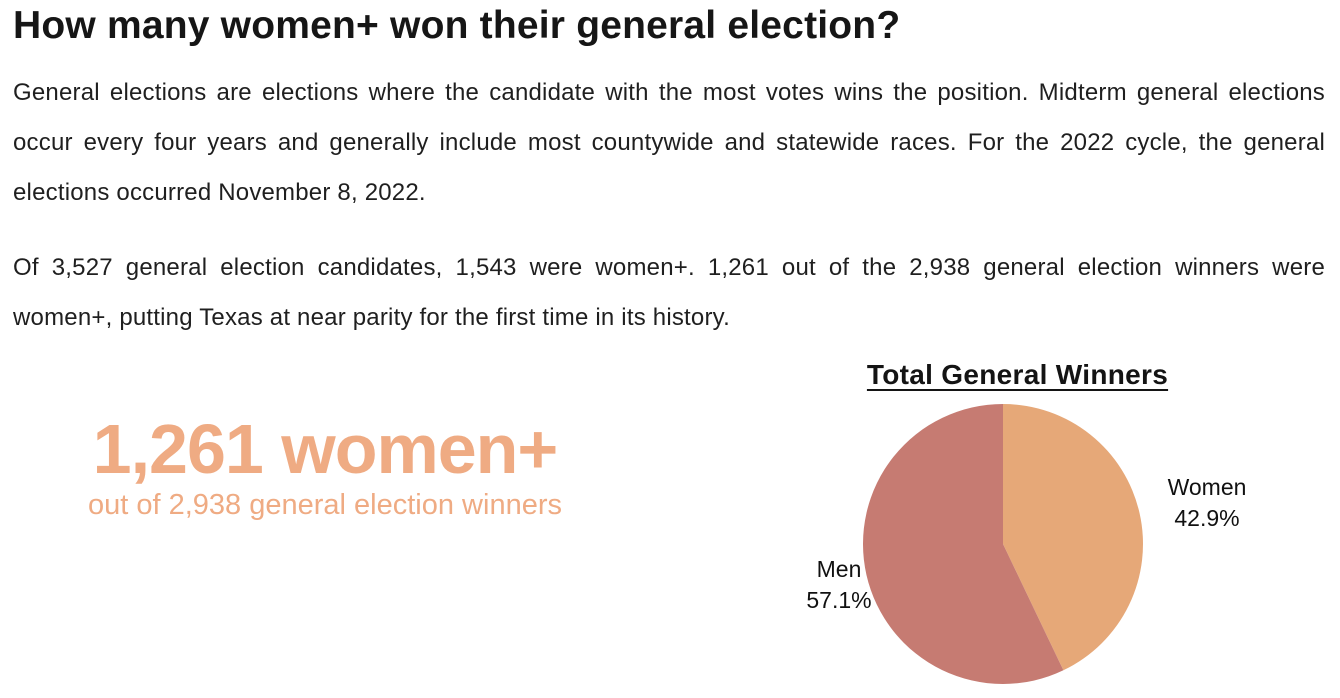  I want to click on stat-caption: out of 2,938 general election winners, so click(325, 505).